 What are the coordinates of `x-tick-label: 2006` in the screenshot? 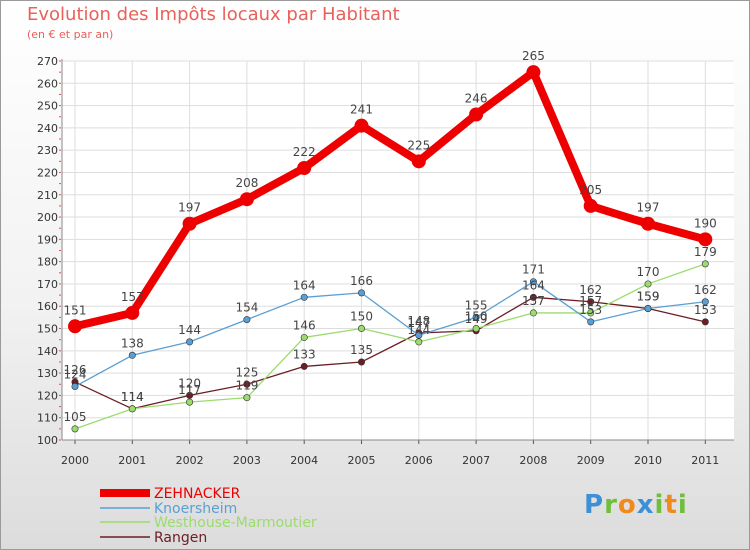 It's located at (419, 460).